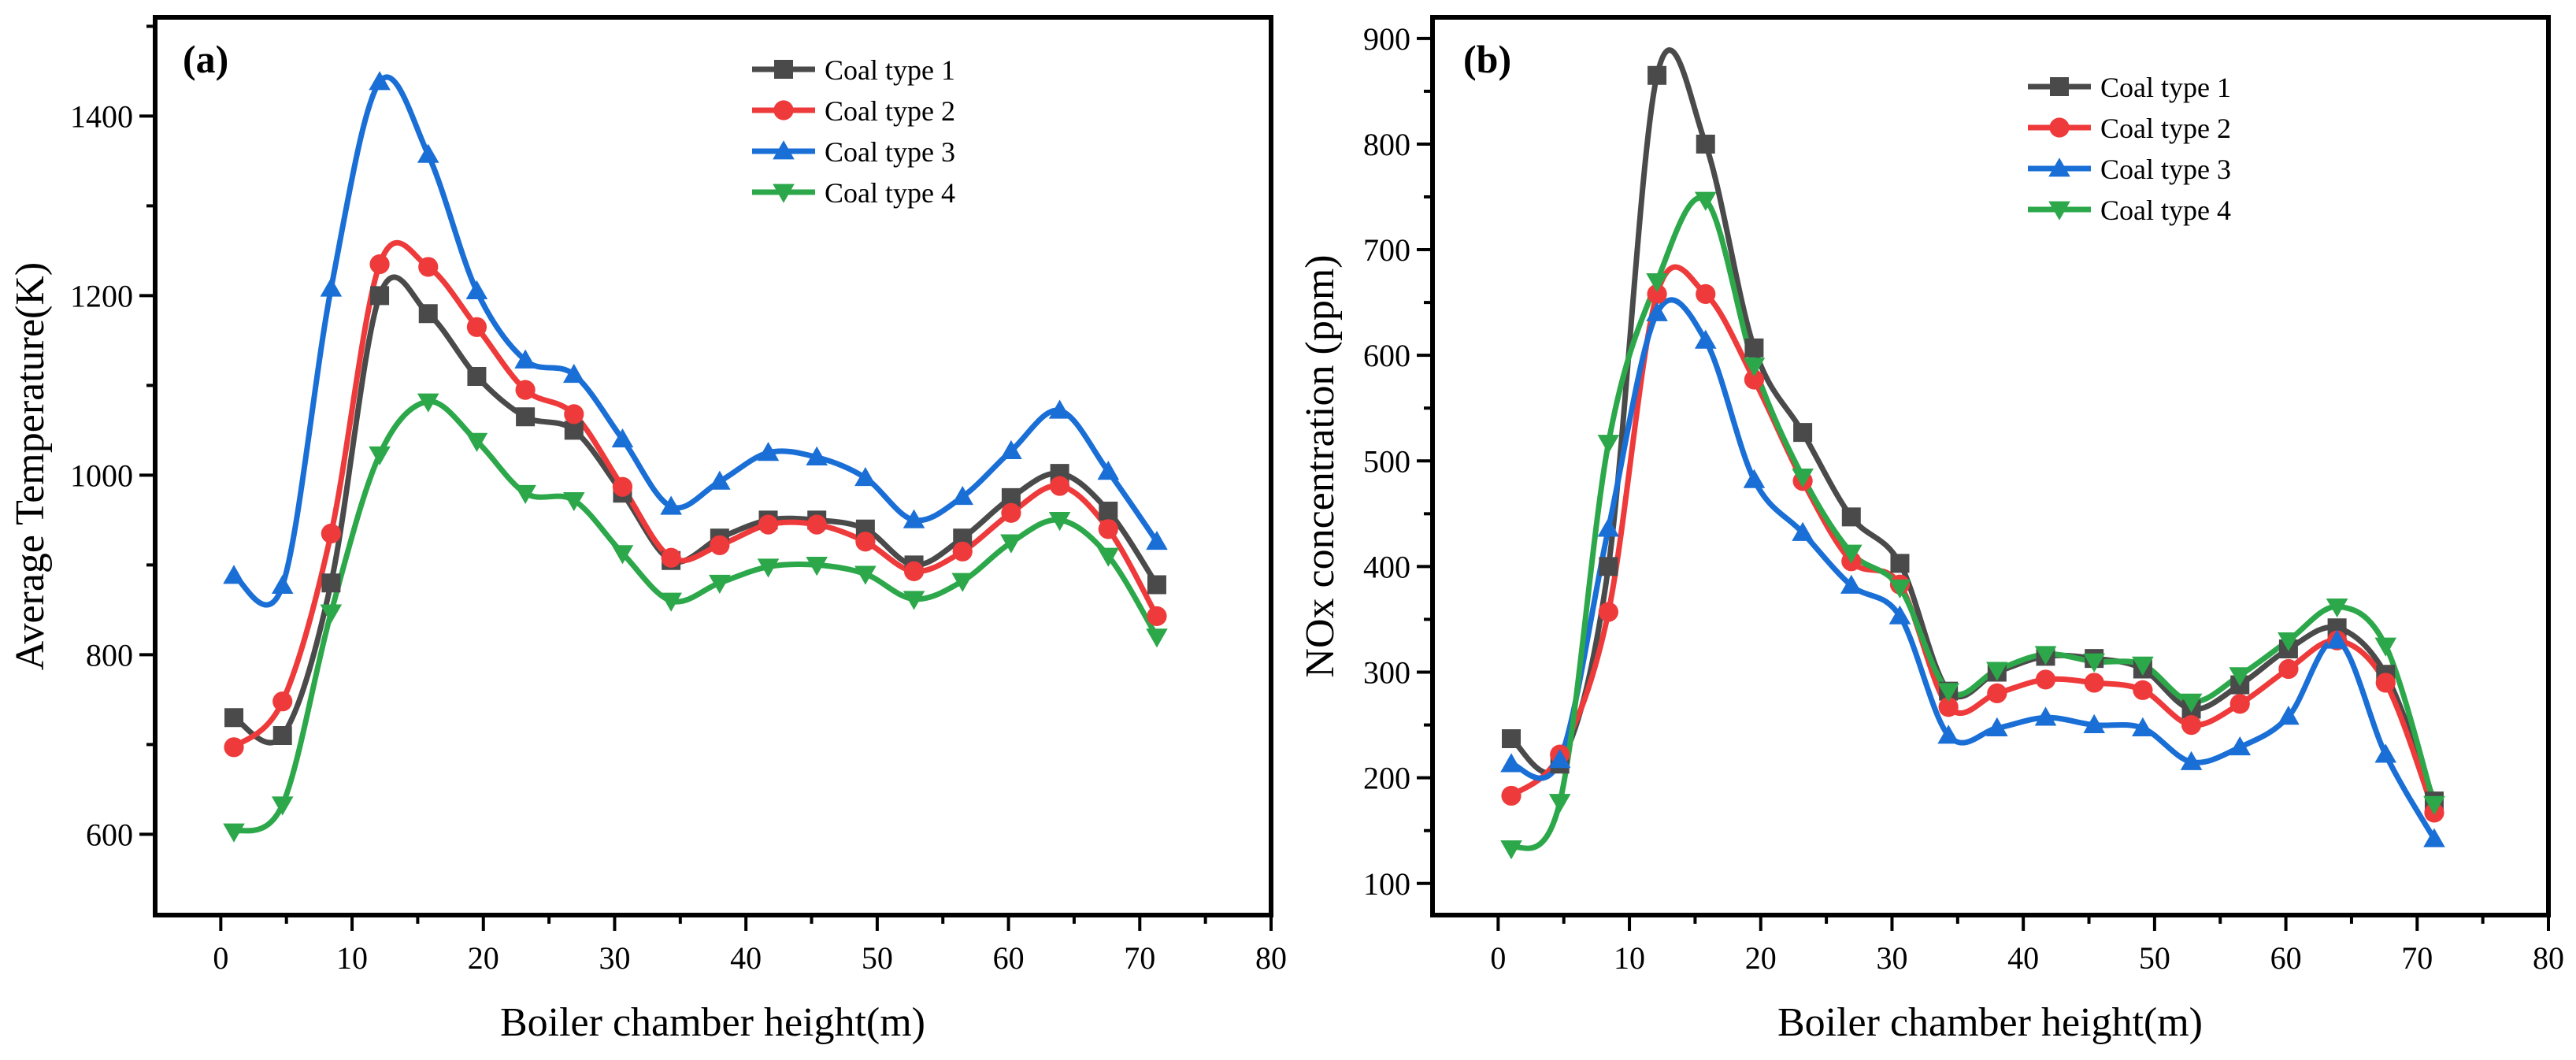  What do you see at coordinates (1386, 250) in the screenshot?
I see `y-tick-label: 700` at bounding box center [1386, 250].